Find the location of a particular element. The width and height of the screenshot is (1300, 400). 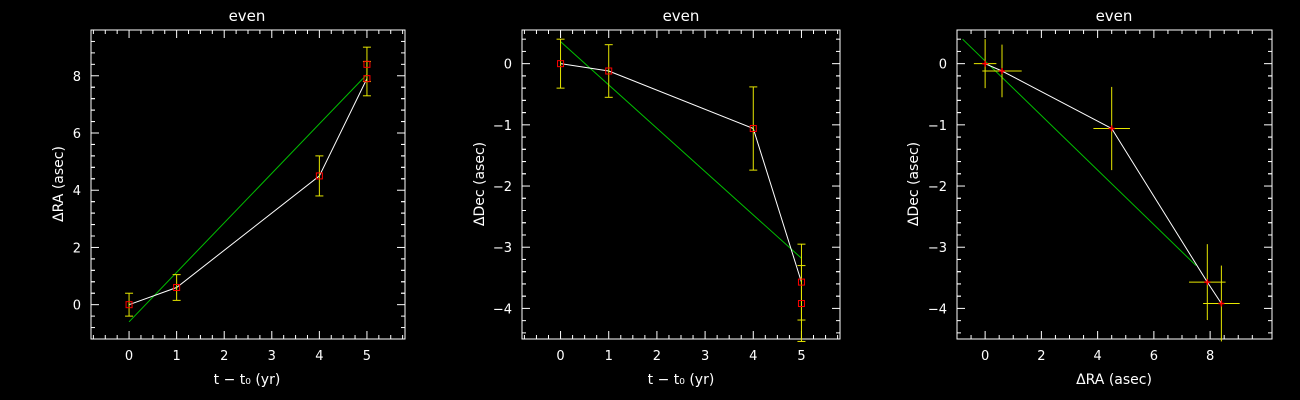

y-tick-label: 8 is located at coordinates (77, 77).